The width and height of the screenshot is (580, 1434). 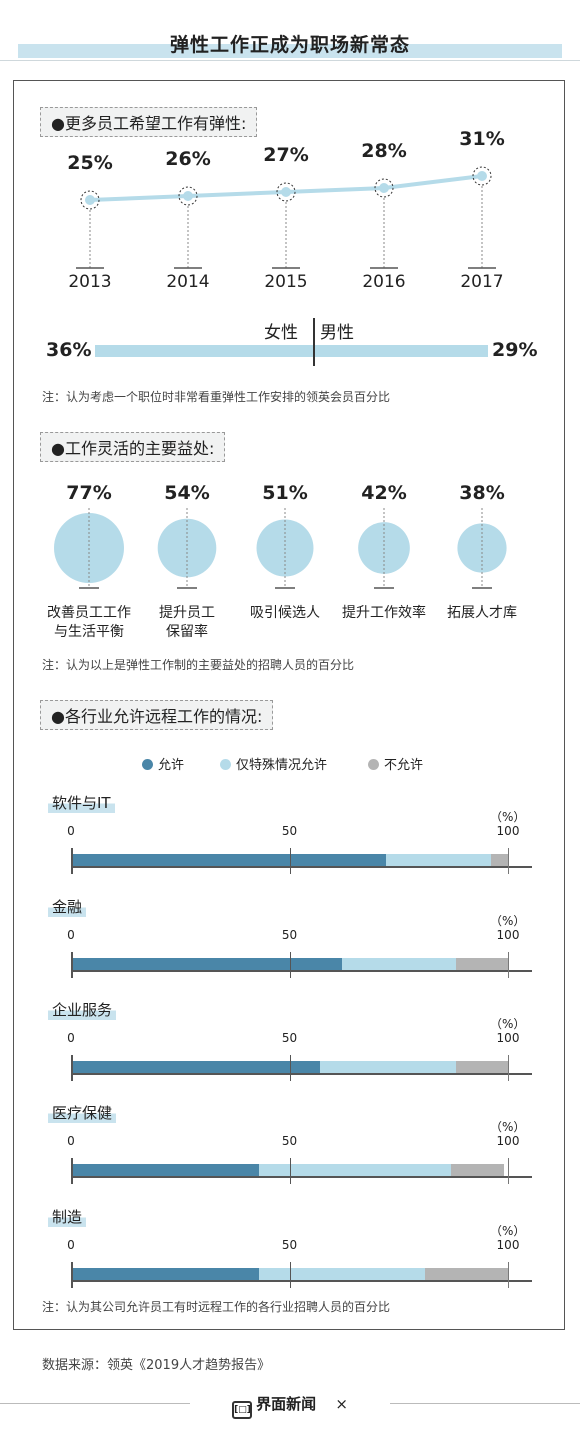 What do you see at coordinates (67, 1216) in the screenshot?
I see `industry-label: 制造` at bounding box center [67, 1216].